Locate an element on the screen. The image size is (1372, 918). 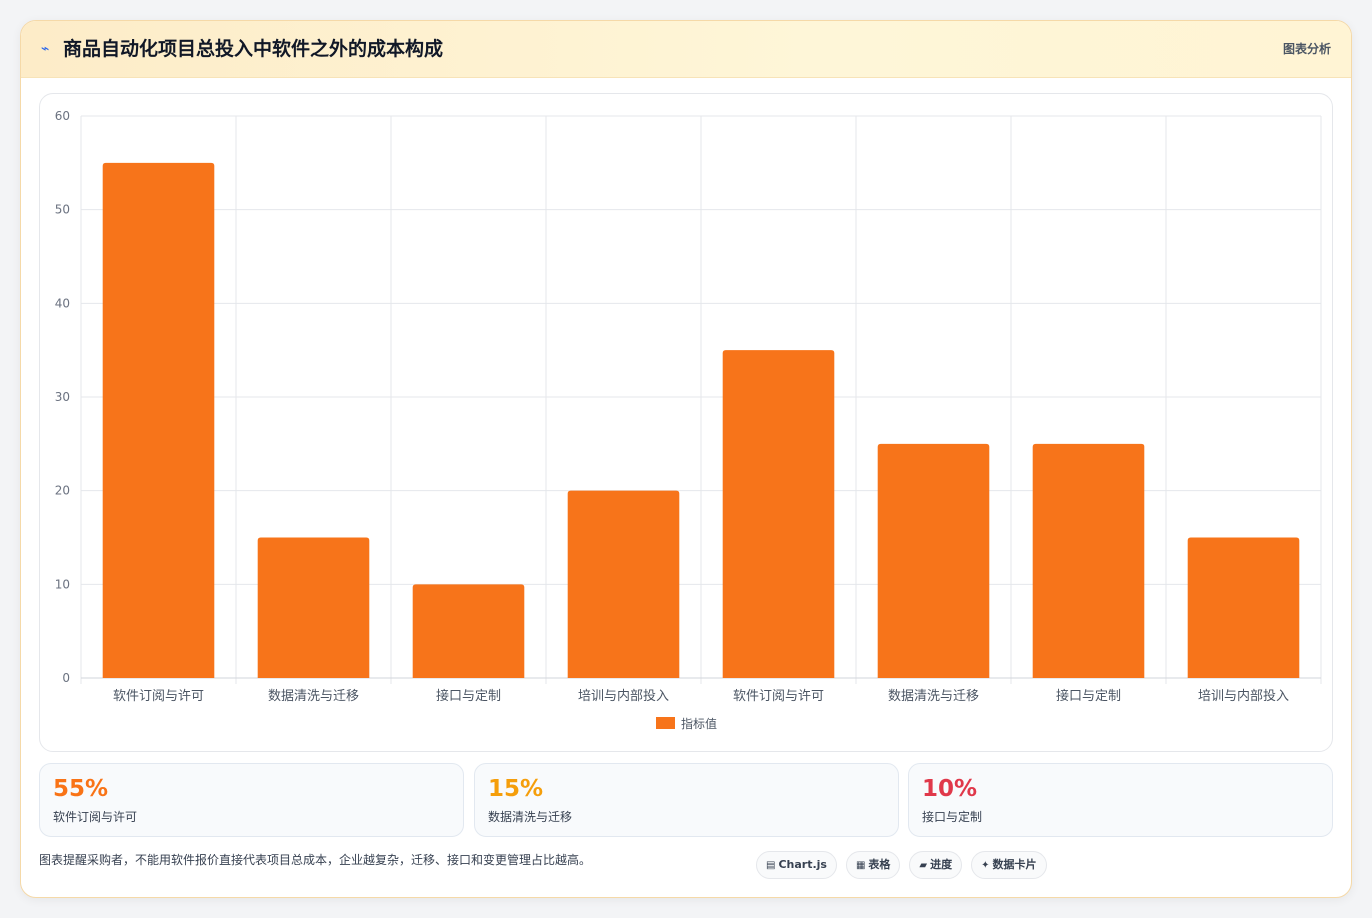
chip-table: ▦ 表格 is located at coordinates (873, 865).